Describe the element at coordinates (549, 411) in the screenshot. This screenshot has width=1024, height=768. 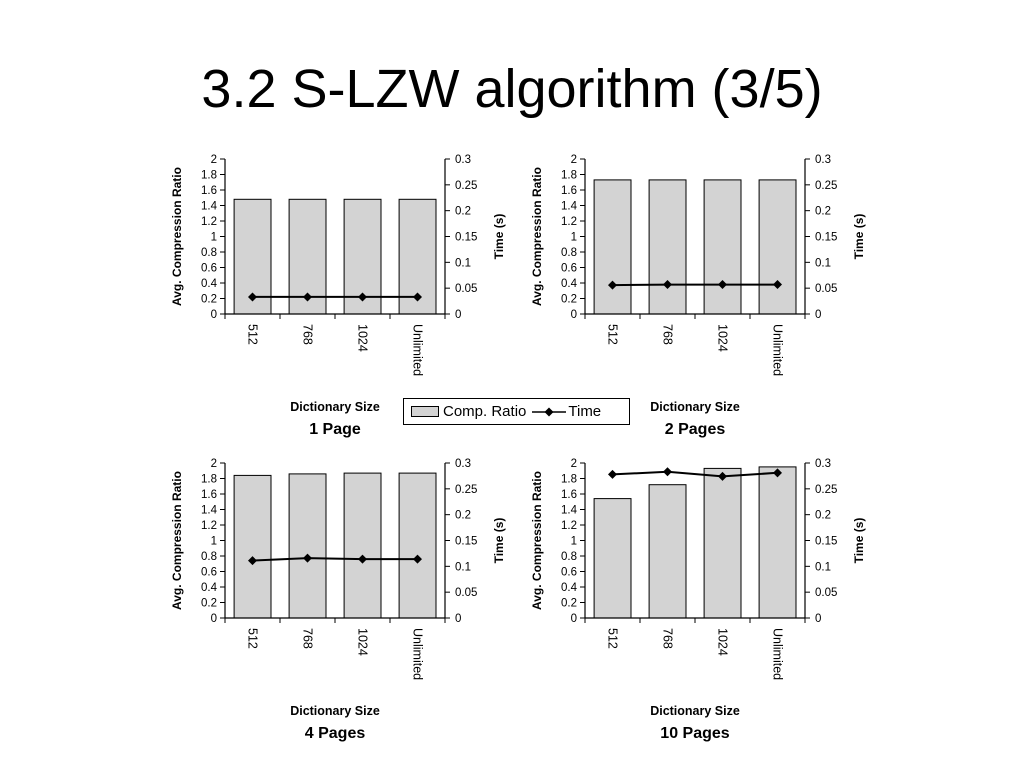
I see `legend-line-marker-icon` at that location.